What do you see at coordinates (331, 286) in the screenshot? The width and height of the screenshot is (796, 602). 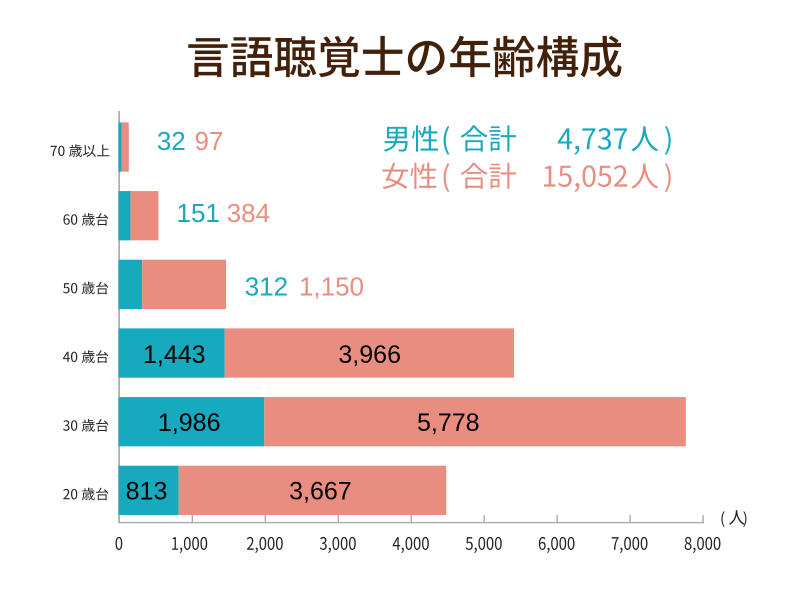 I see `svg-text: 1,150` at bounding box center [331, 286].